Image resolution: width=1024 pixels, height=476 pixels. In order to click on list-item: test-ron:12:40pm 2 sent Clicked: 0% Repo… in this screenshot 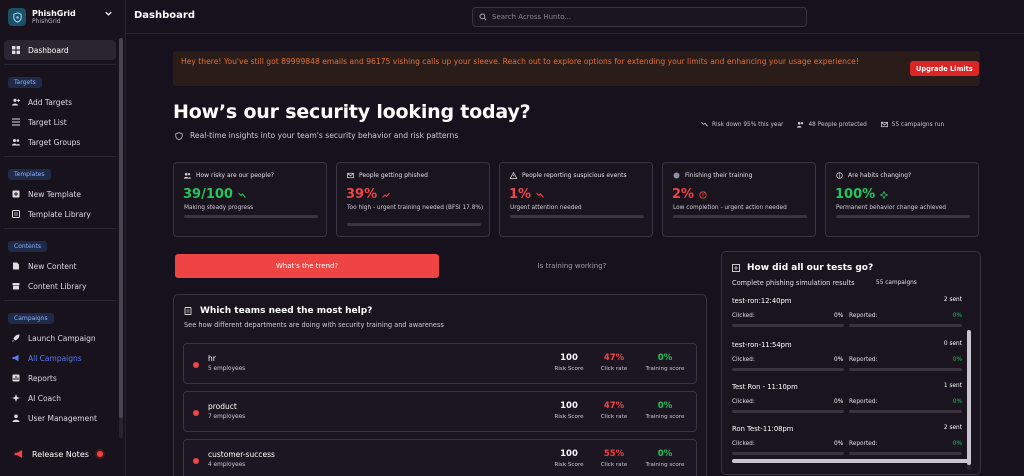, I will do `click(847, 315)`.